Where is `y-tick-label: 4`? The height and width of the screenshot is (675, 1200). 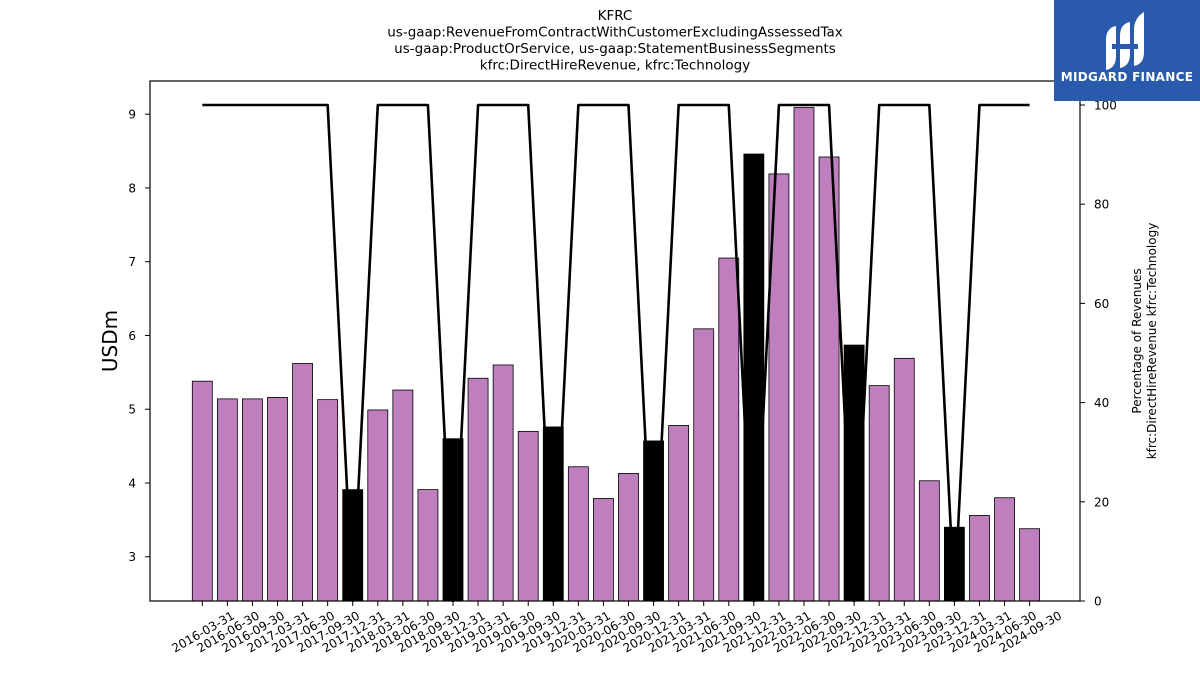 y-tick-label: 4 is located at coordinates (132, 483).